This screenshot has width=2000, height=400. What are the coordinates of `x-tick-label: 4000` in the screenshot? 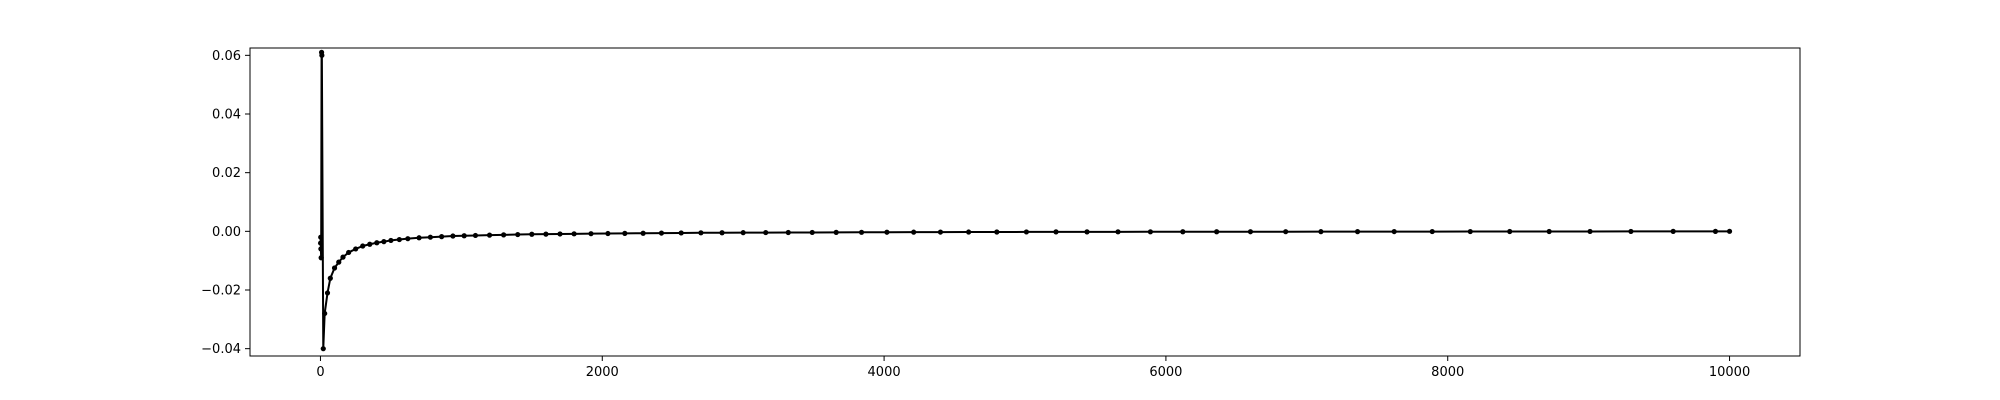 It's located at (884, 372).